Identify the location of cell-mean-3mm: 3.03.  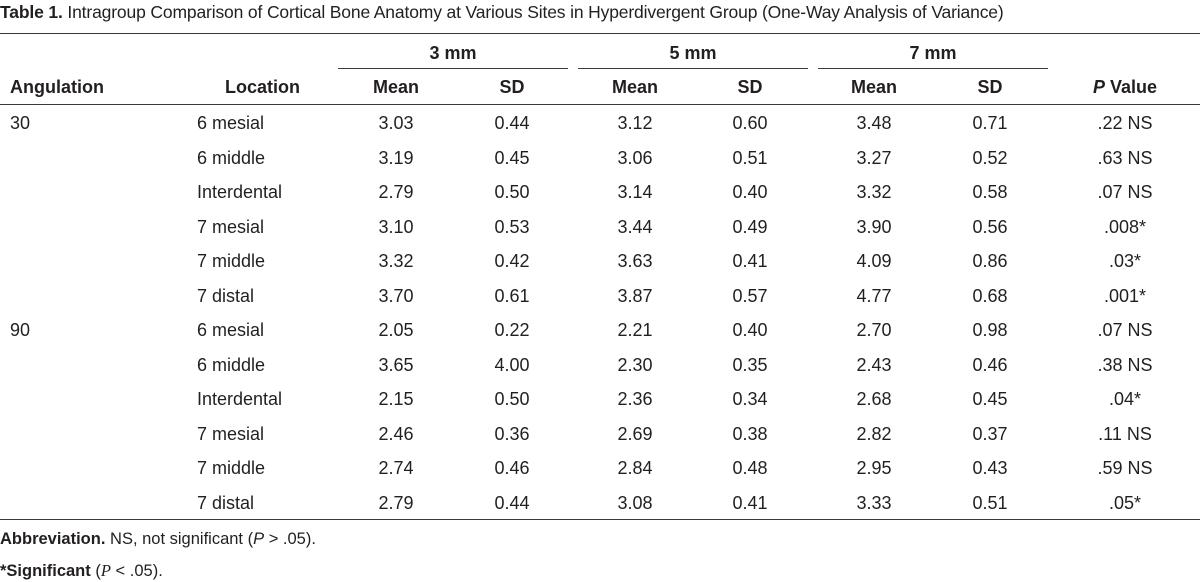
(396, 123).